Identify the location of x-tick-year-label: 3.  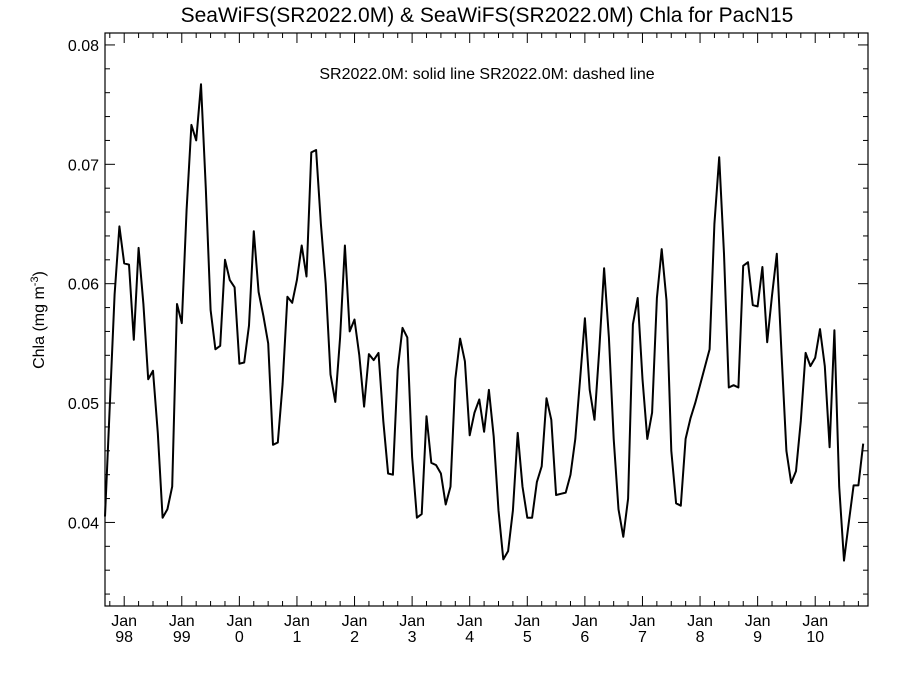
(412, 637).